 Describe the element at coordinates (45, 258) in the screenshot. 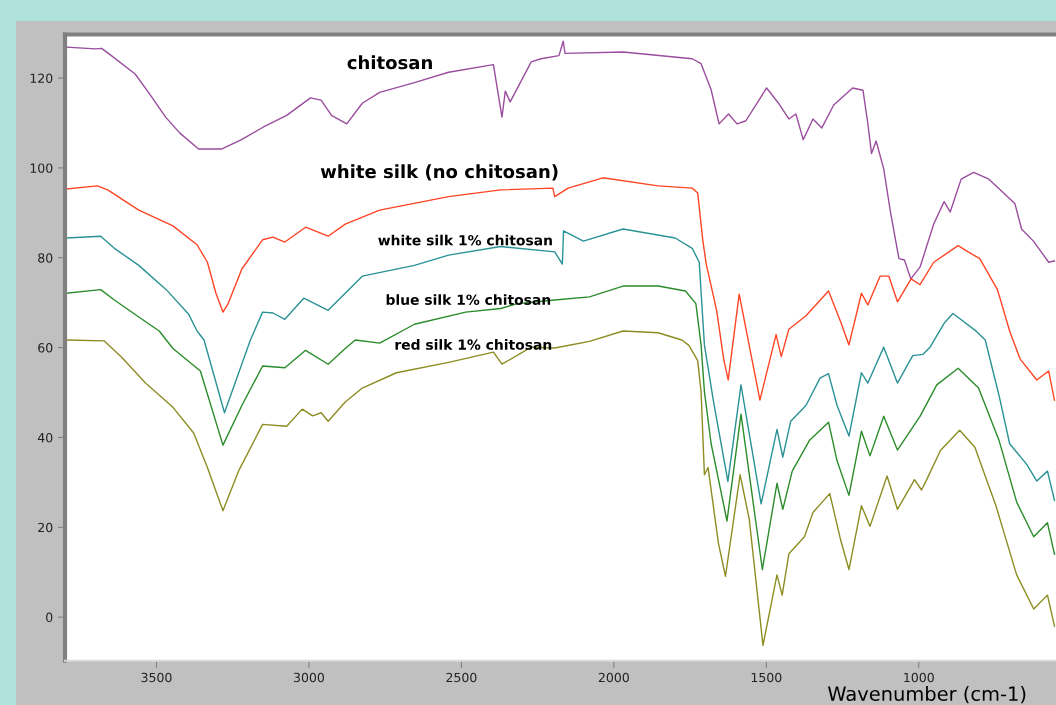

I see `y-tick-label: 80` at that location.